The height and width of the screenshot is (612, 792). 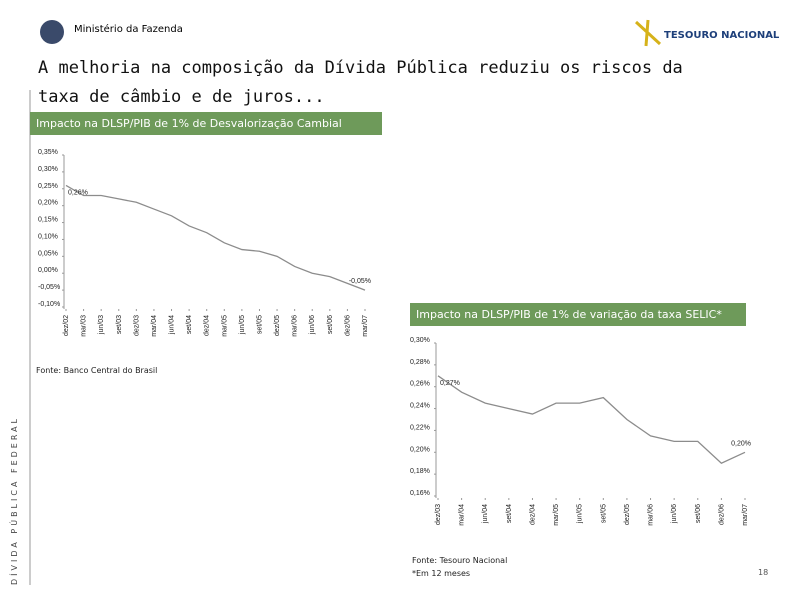 What do you see at coordinates (722, 35) in the screenshot?
I see `logo-text: TESOURO NACIONAL` at bounding box center [722, 35].